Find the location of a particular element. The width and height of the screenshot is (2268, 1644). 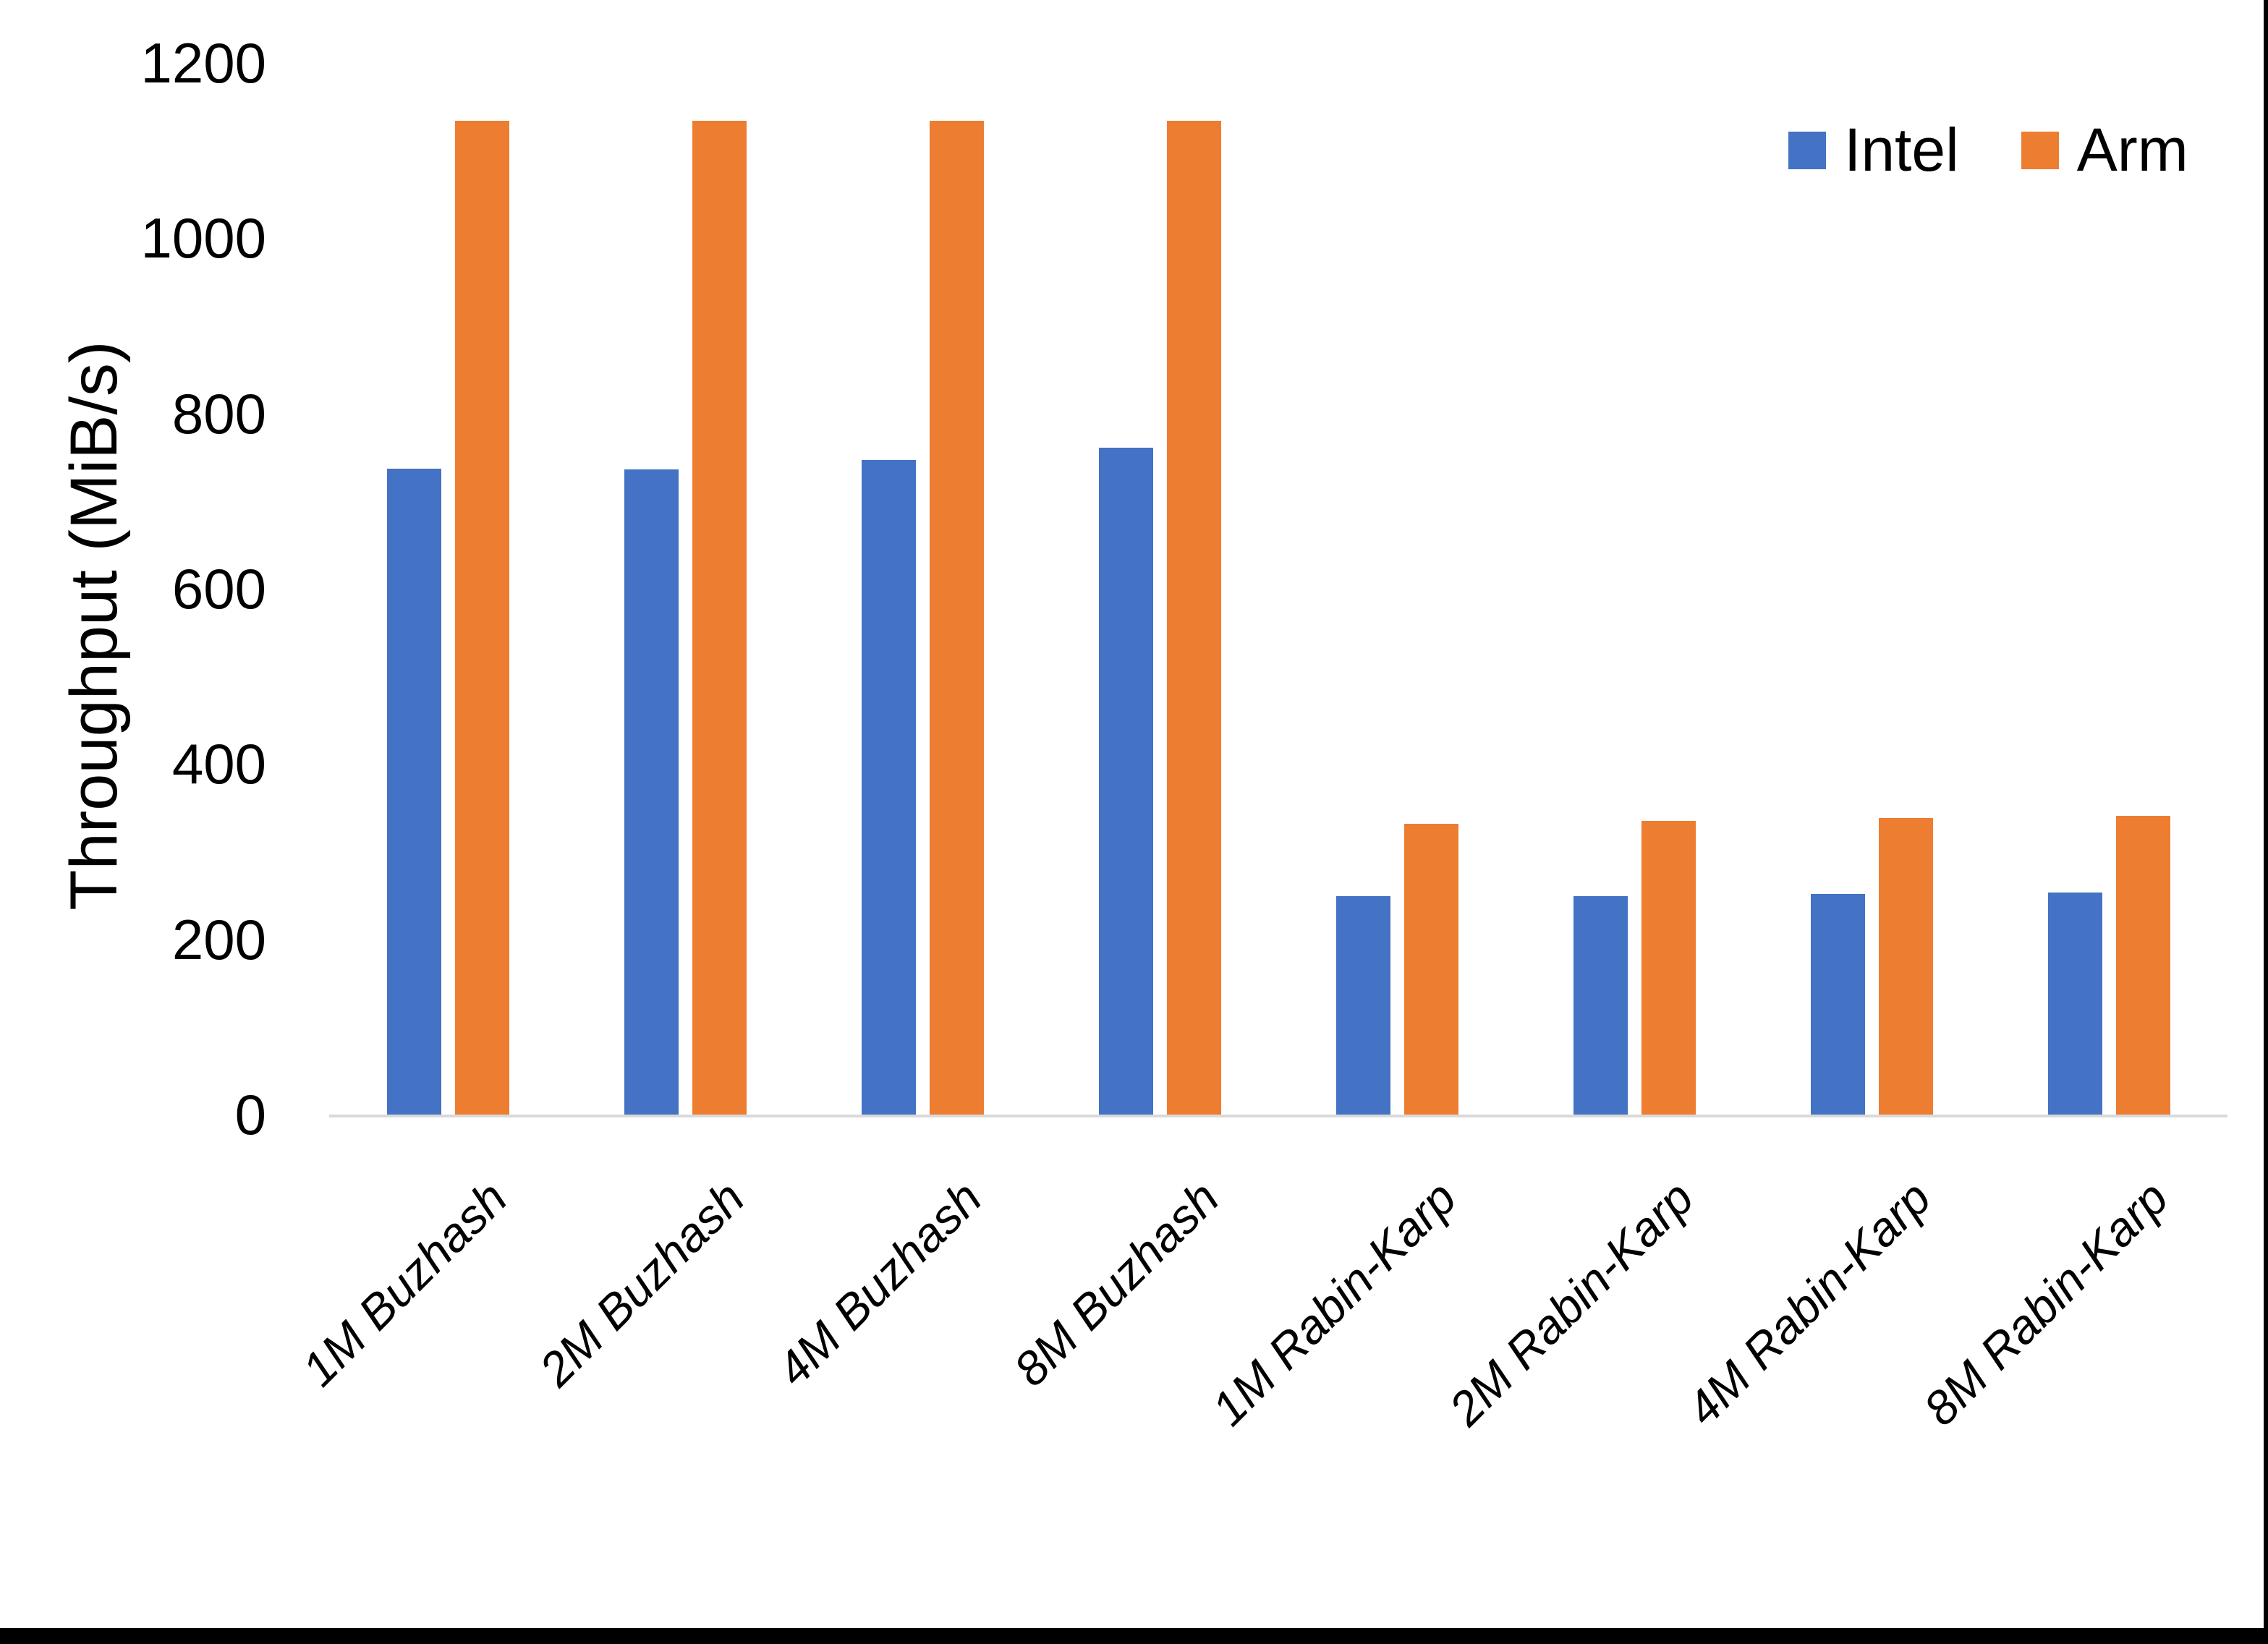

bar-group-1m-buzhash is located at coordinates (447, 589).